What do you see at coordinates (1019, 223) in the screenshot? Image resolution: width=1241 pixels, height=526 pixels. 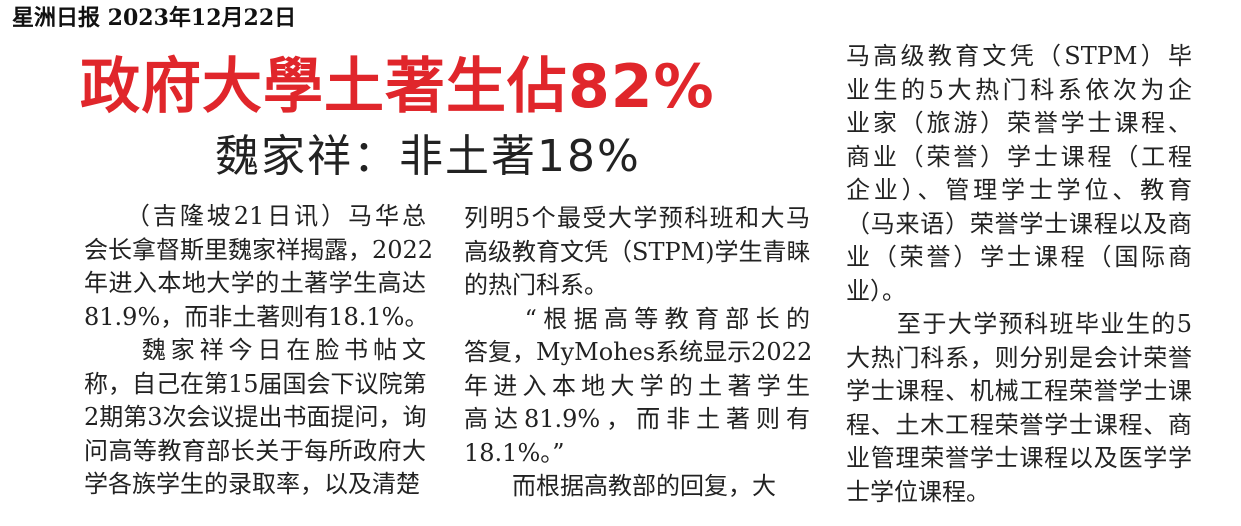 I see `text-line: （马来语）荣誉学士课程以及商` at bounding box center [1019, 223].